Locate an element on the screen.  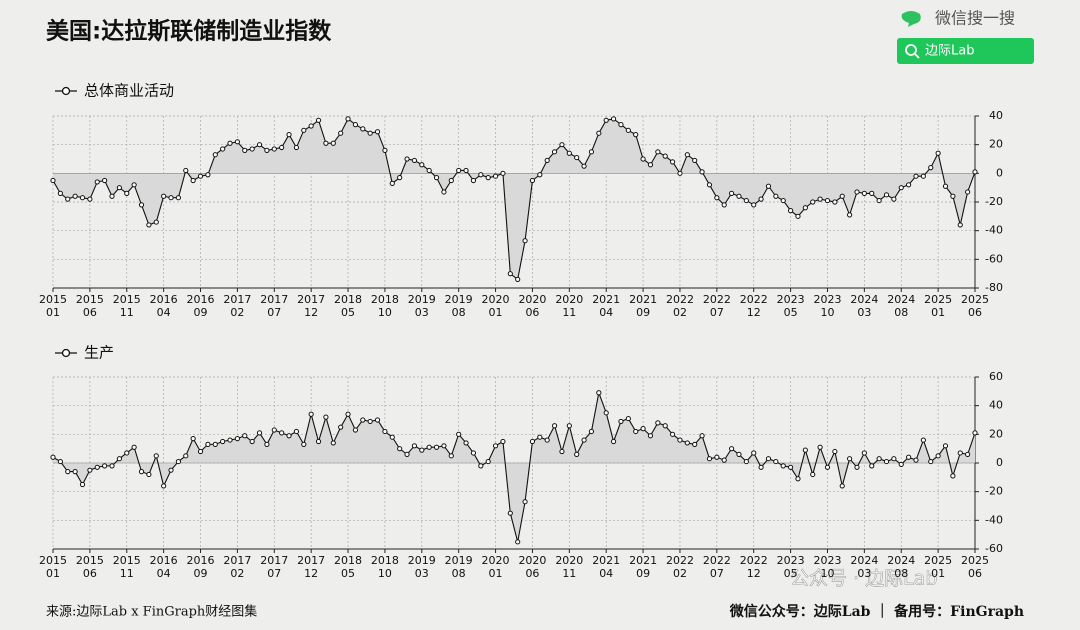
x-tick-label: 2015 01 is located at coordinates (53, 306).